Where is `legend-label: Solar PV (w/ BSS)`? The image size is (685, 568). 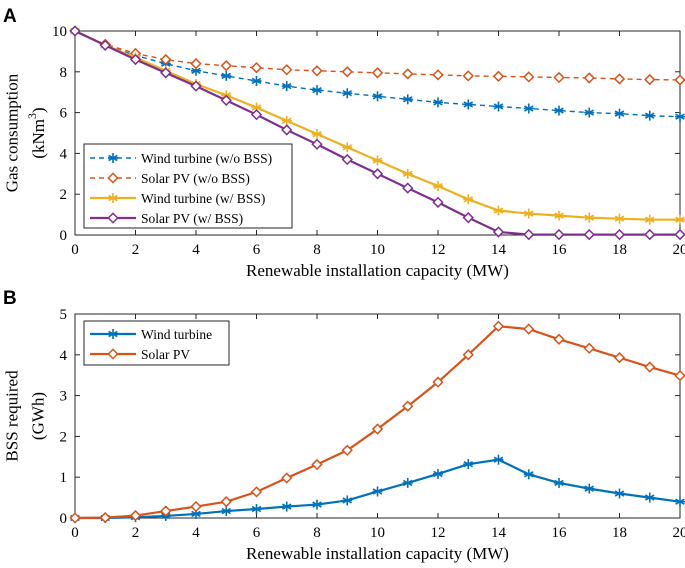 legend-label: Solar PV (w/ BSS) is located at coordinates (192, 218).